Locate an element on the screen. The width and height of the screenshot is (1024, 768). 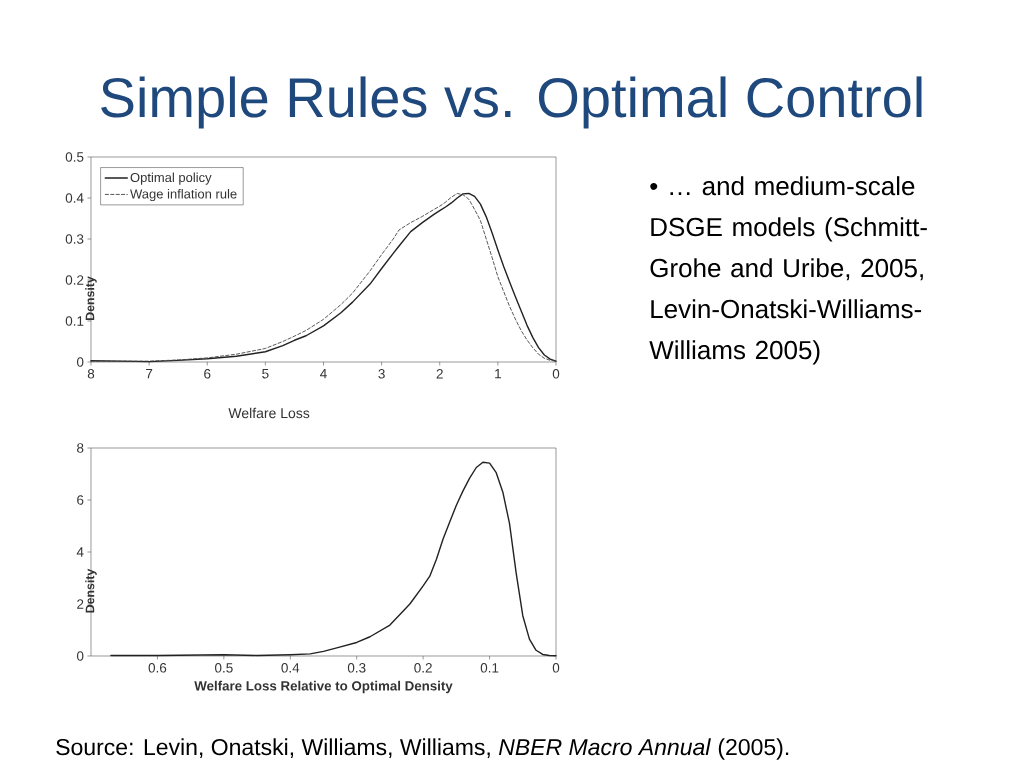
legend-label: Wage inflation rule is located at coordinates (183, 195).